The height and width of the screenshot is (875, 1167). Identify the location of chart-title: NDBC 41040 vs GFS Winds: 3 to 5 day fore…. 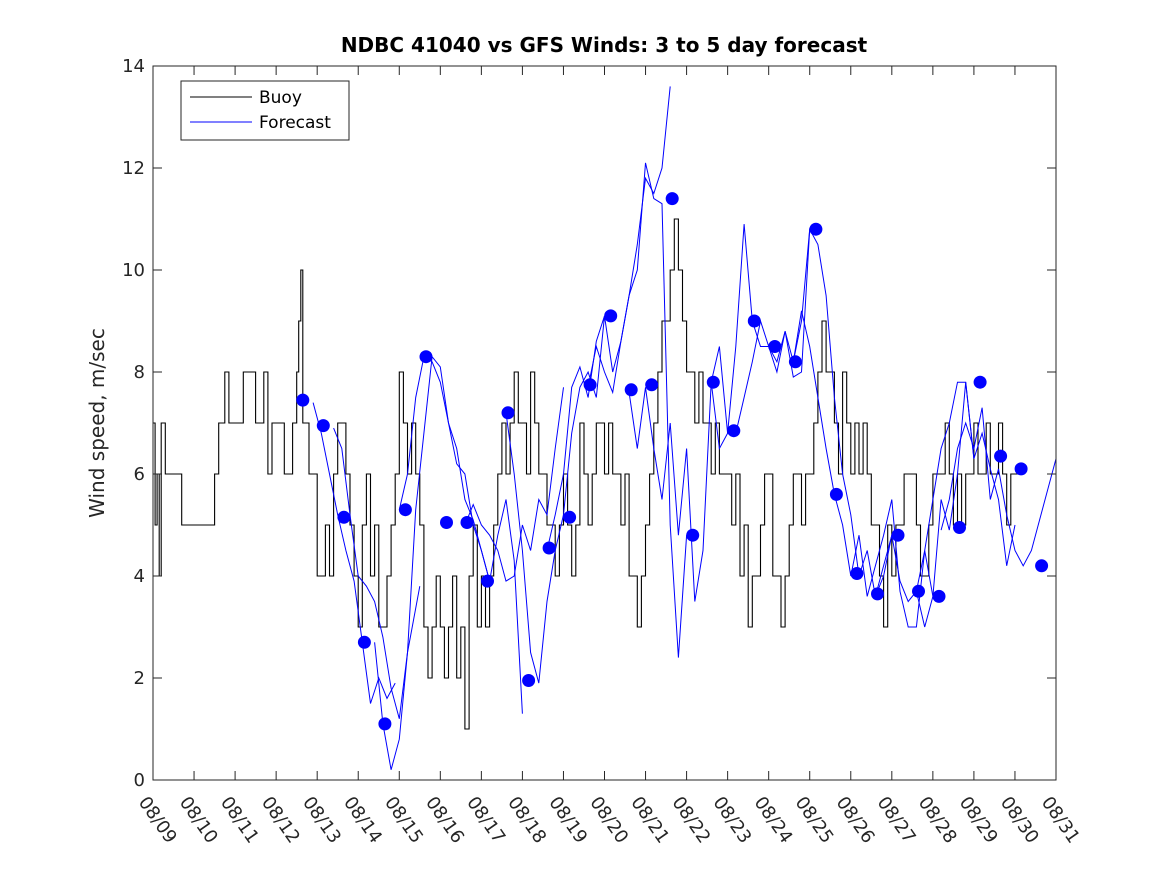
(604, 45).